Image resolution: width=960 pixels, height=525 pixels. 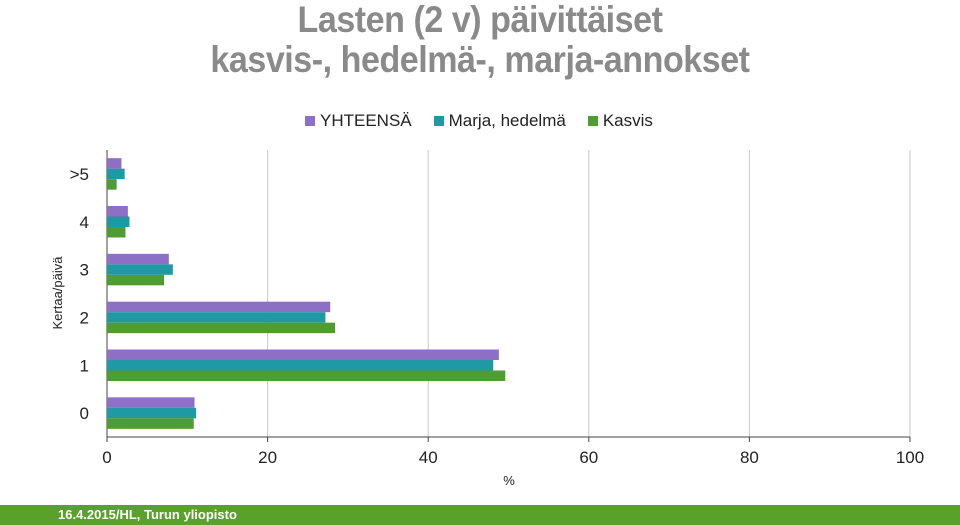 I want to click on legend-item-marja-hedelma: Marja, hedelmä, so click(x=499, y=121).